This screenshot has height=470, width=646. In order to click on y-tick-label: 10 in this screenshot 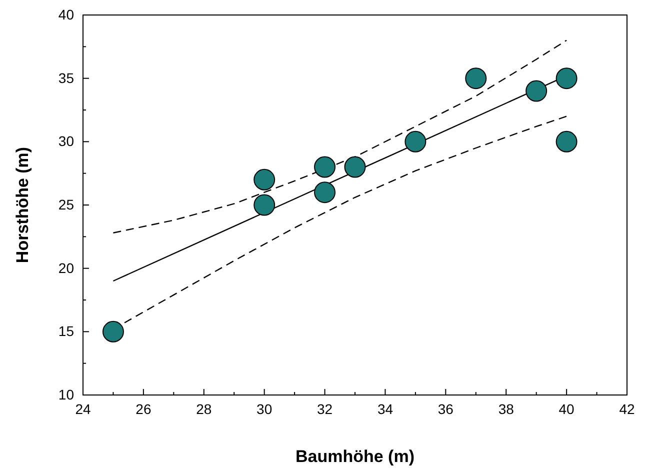, I will do `click(66, 394)`.